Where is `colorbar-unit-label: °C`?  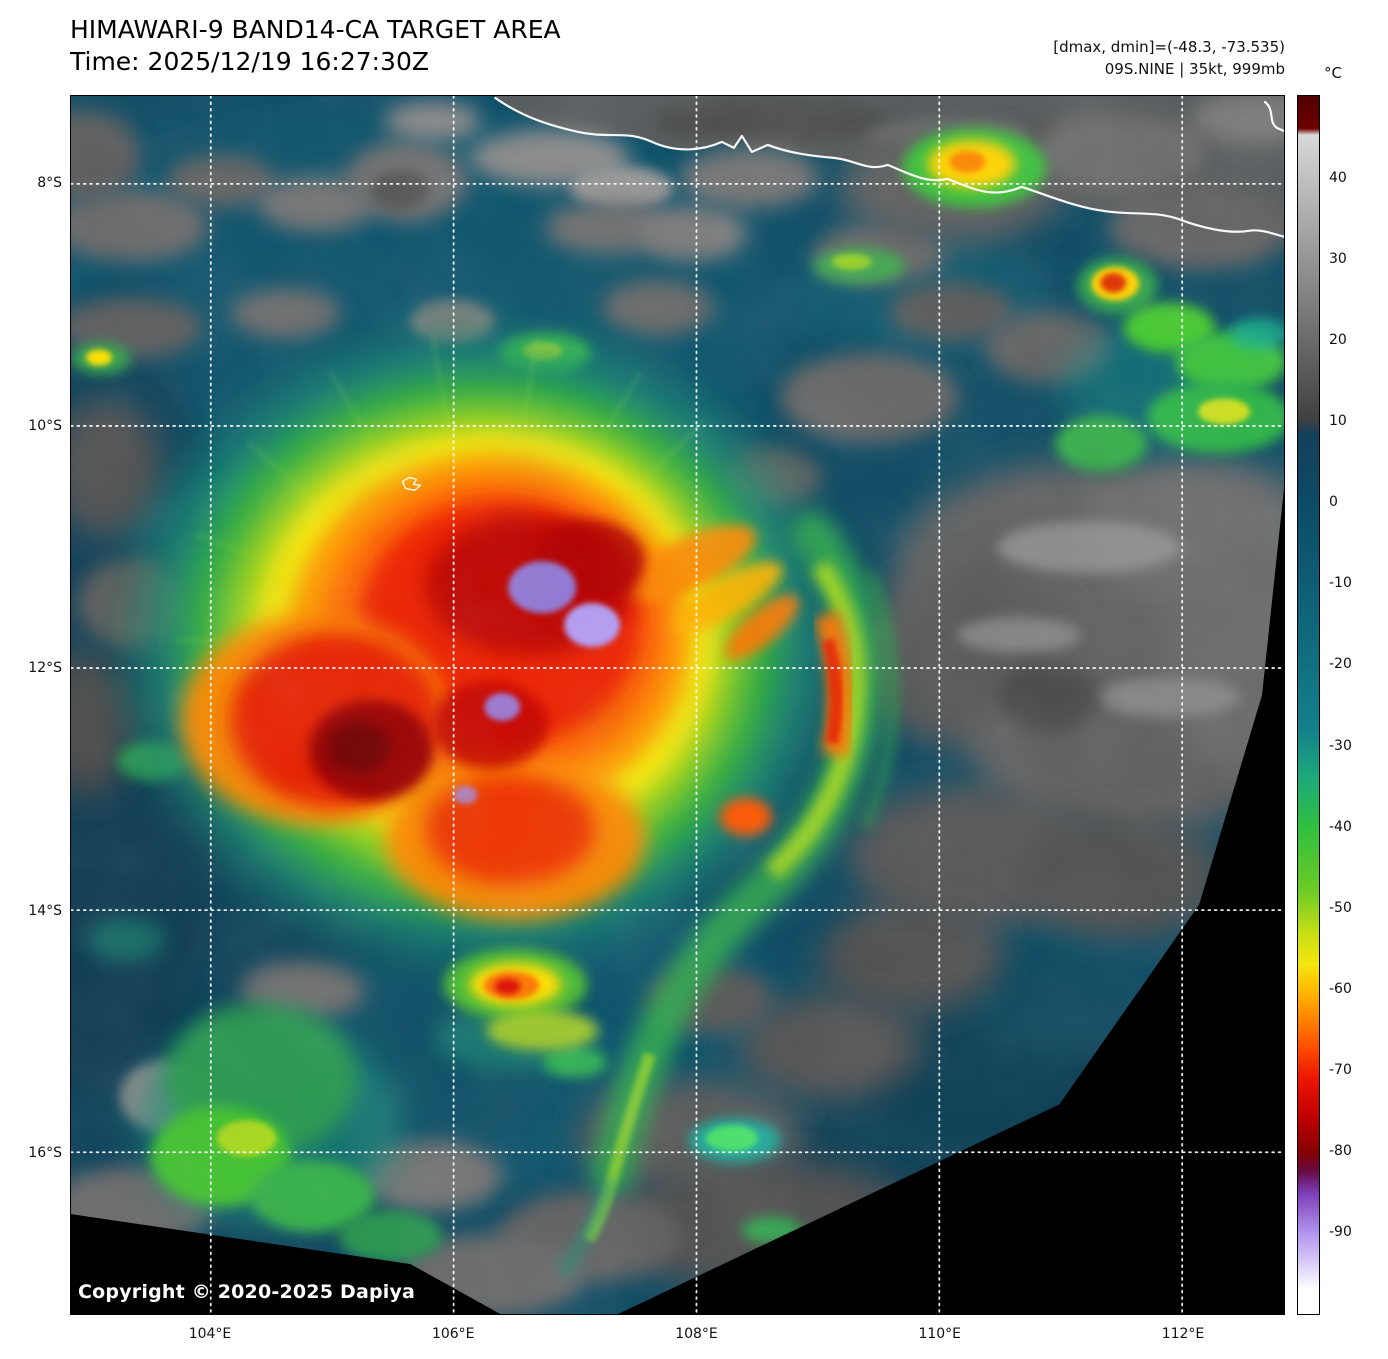 colorbar-unit-label: °C is located at coordinates (1333, 73).